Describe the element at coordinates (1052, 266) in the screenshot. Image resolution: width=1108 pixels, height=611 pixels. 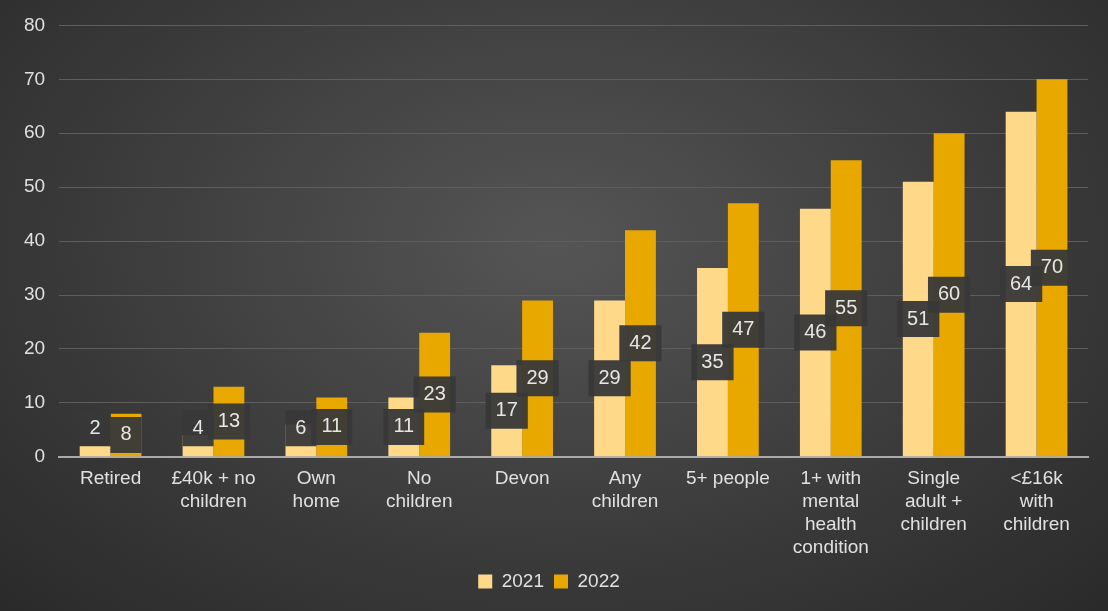
I see `data-label: 70` at that location.